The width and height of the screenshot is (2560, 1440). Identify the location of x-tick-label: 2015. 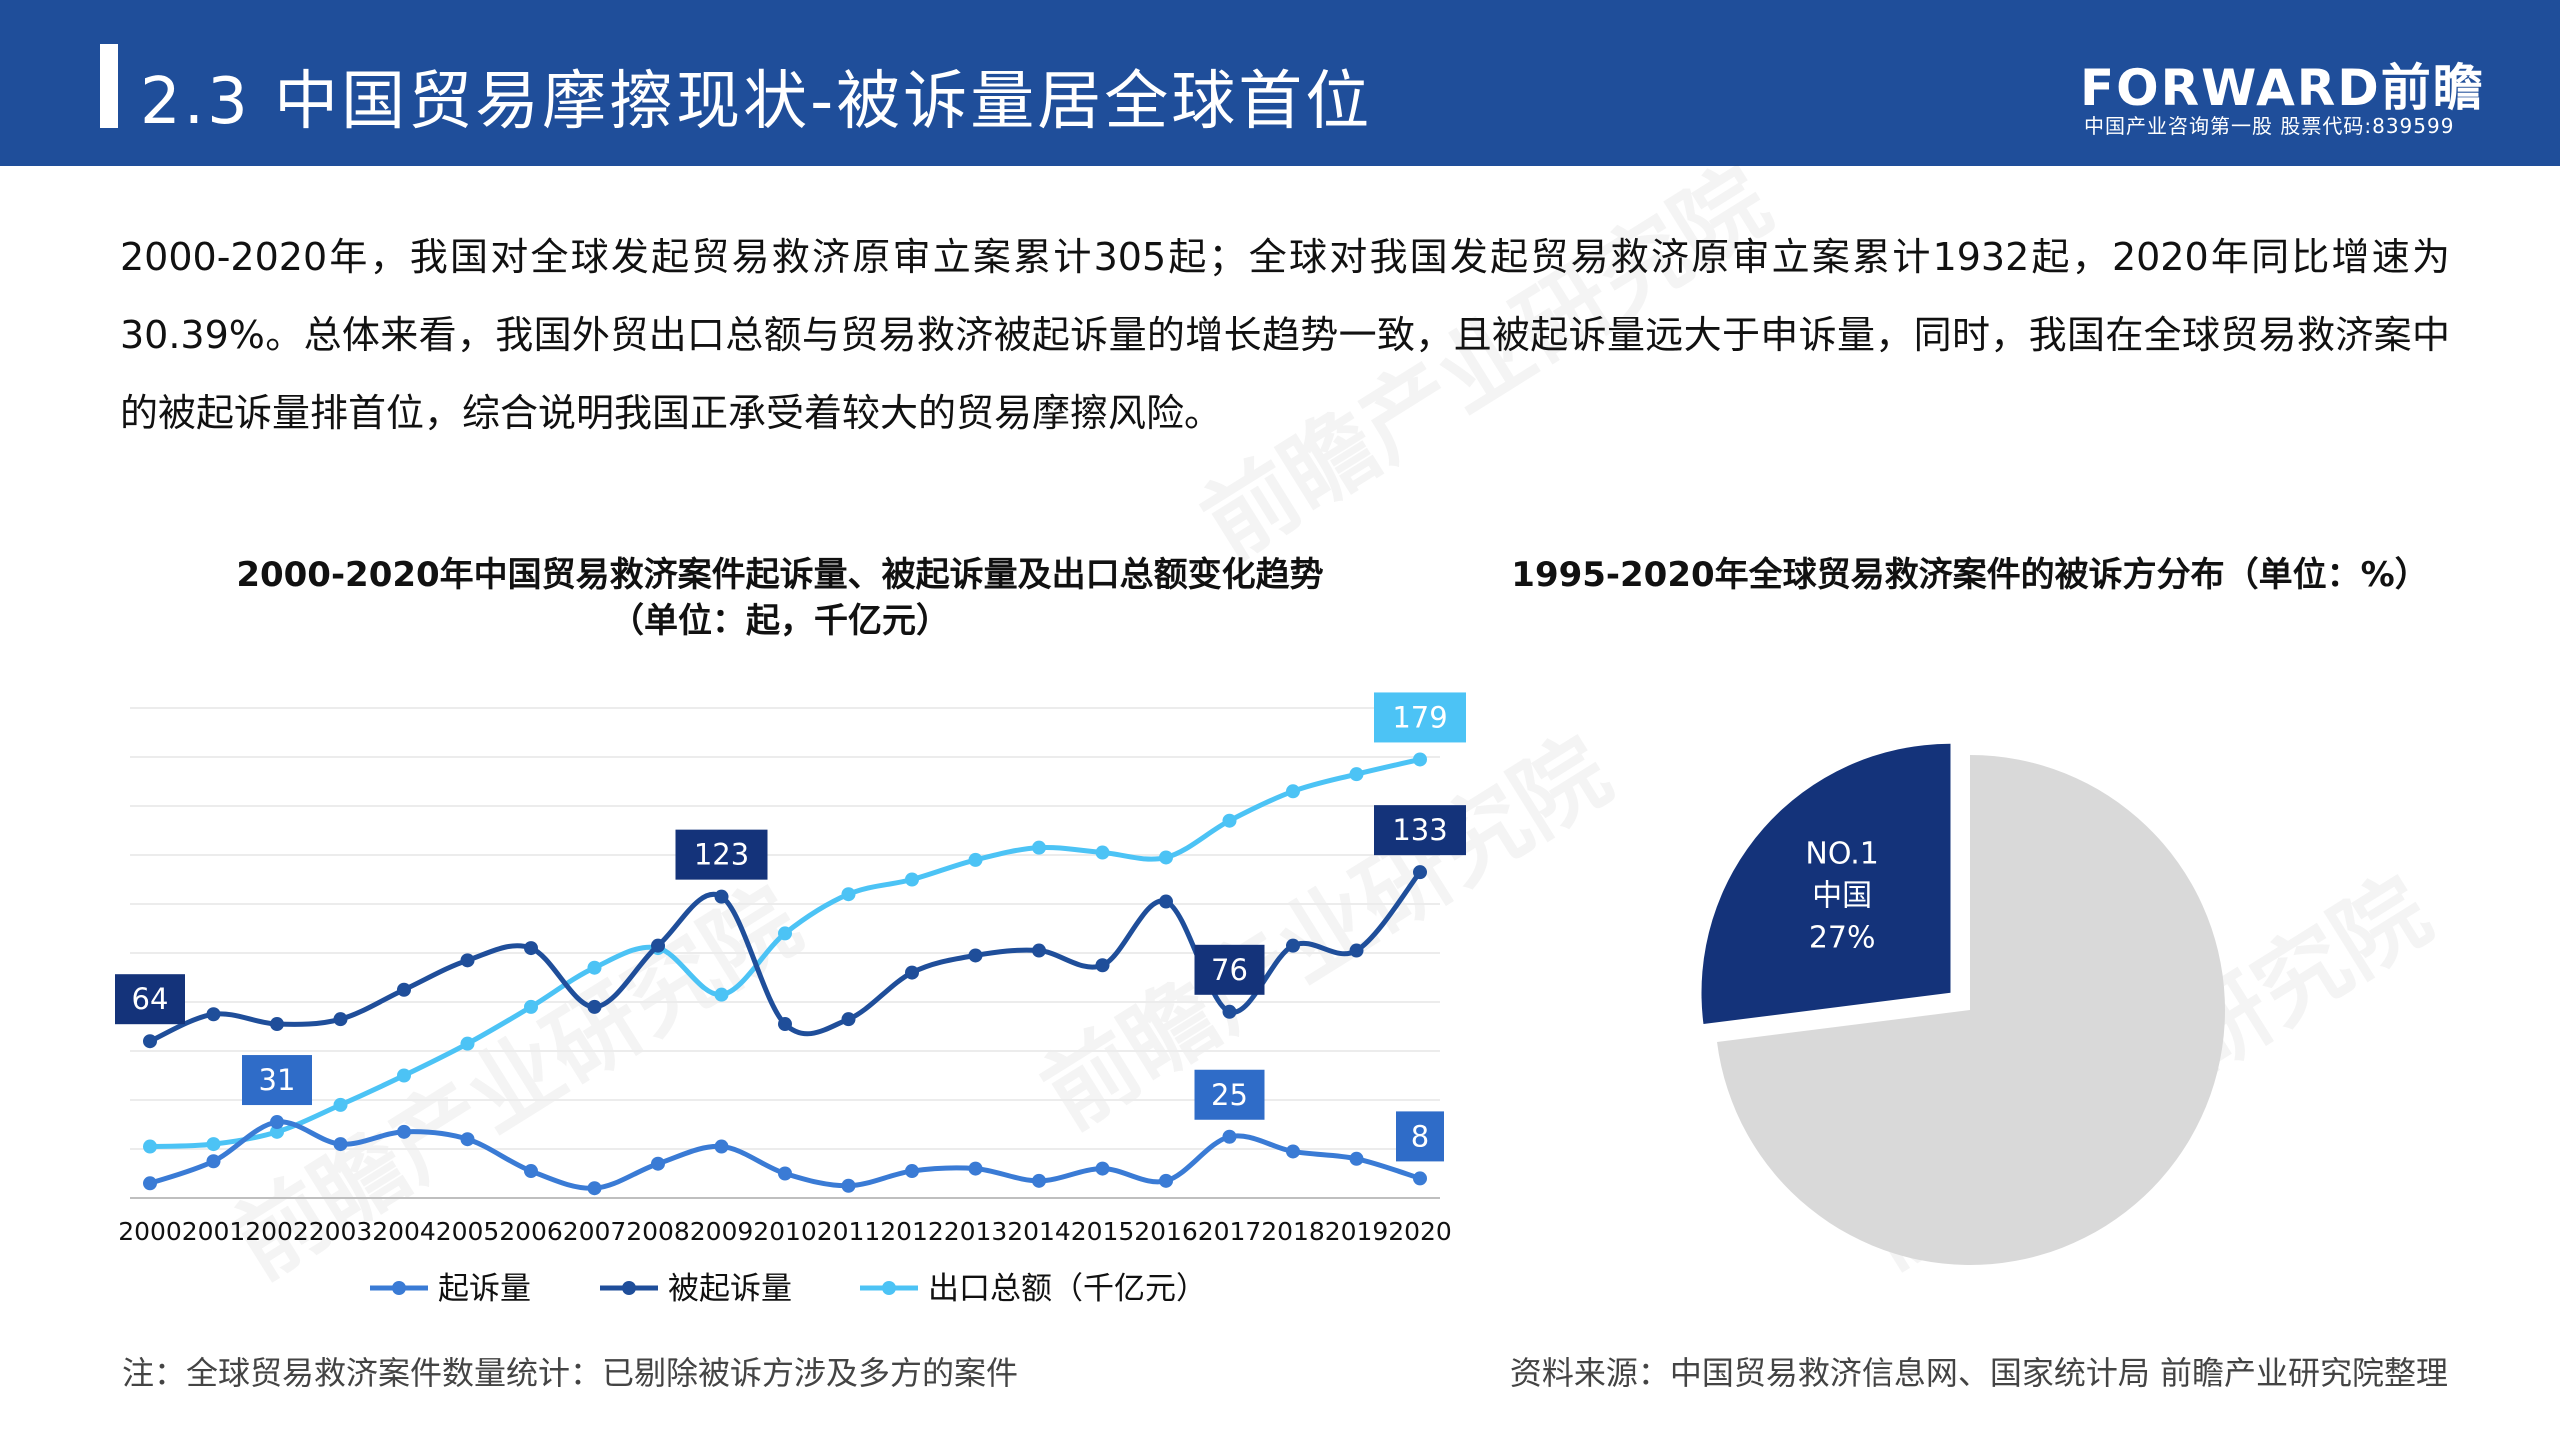
(1103, 1231).